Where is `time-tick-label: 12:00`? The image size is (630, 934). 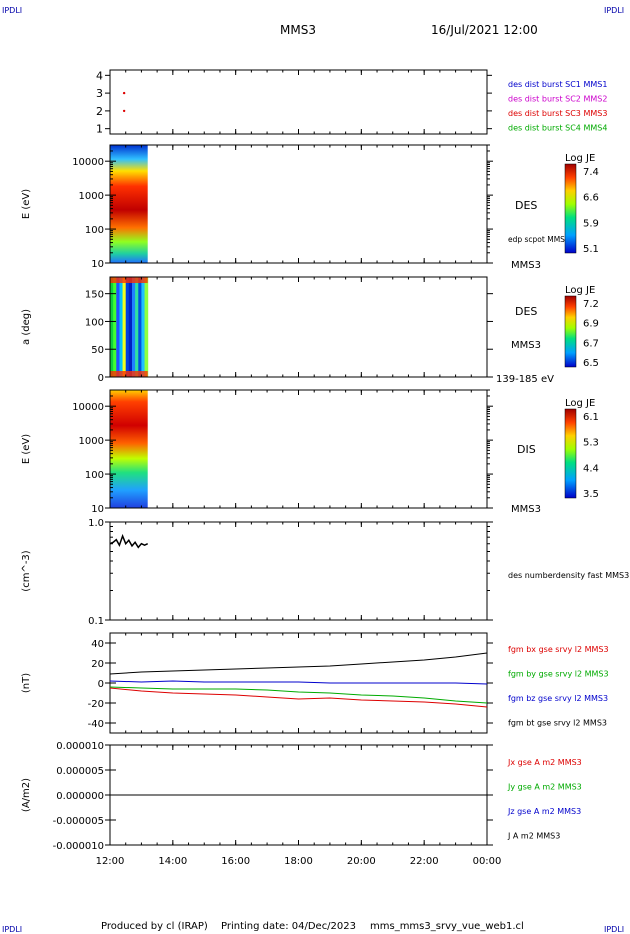
time-tick-label: 12:00 is located at coordinates (110, 861).